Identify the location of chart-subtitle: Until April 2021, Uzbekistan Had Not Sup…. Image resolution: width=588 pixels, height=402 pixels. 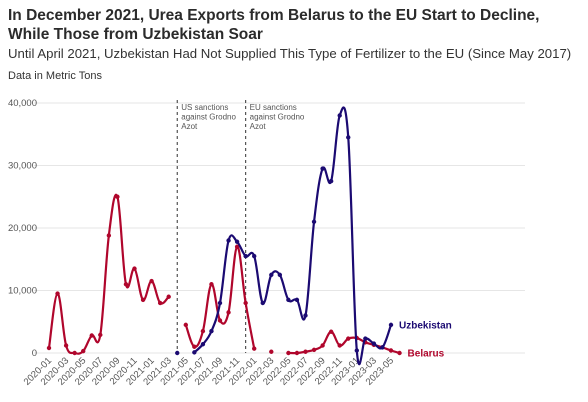
(290, 53).